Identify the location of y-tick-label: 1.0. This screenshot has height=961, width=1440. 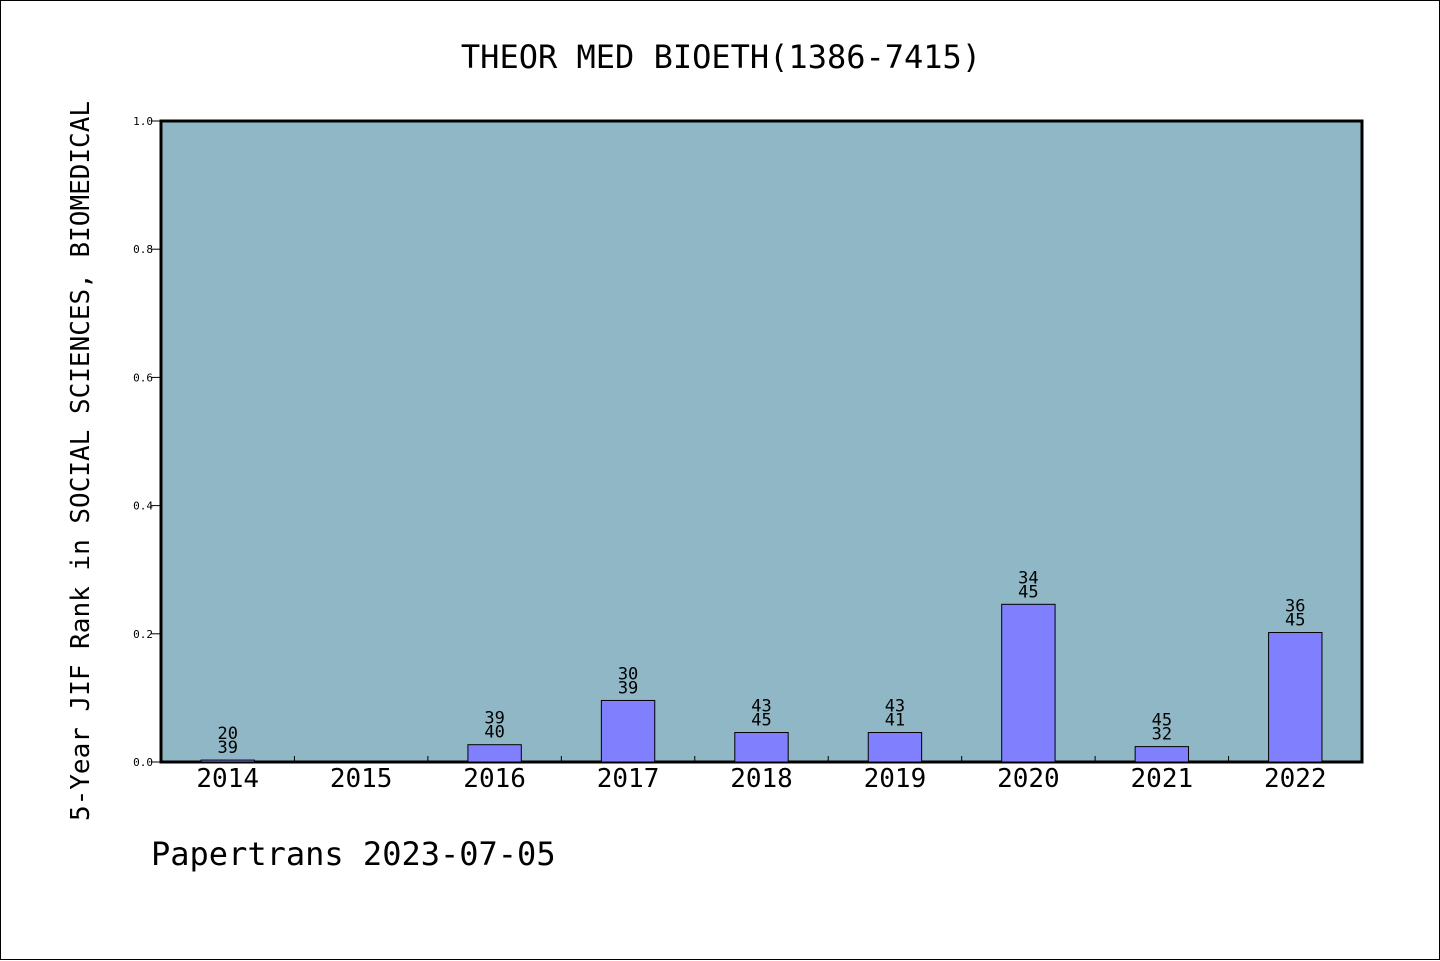
(143, 121).